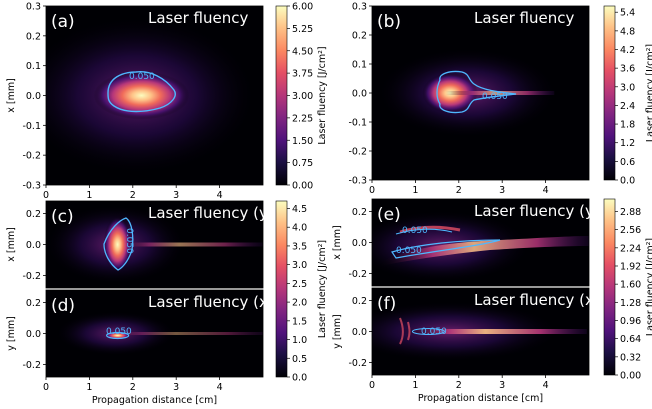 The height and width of the screenshot is (409, 652). What do you see at coordinates (630, 230) in the screenshot?
I see `colorbar-tick-label: 2.56` at bounding box center [630, 230].